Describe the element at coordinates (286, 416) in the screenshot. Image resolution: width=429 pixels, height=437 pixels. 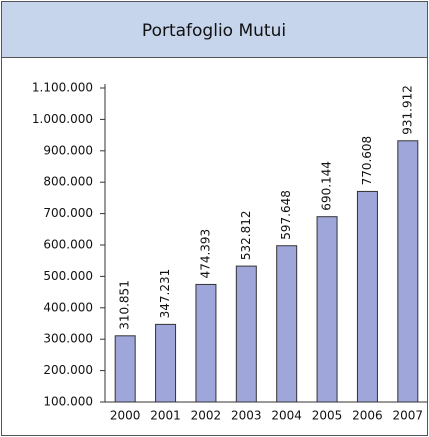
I see `x-tick-label: 2004` at that location.